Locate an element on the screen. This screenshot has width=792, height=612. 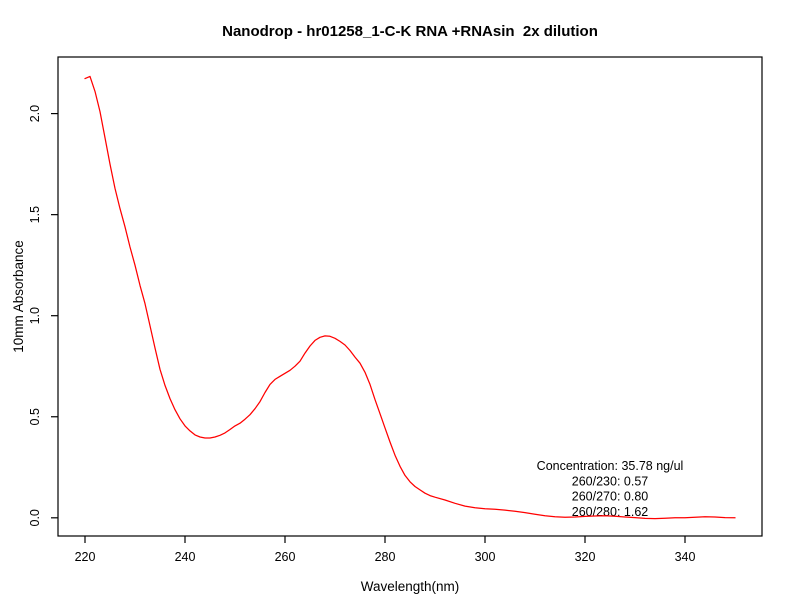
annotation-ratio-260-280: 260/280: 1.62 is located at coordinates (610, 512).